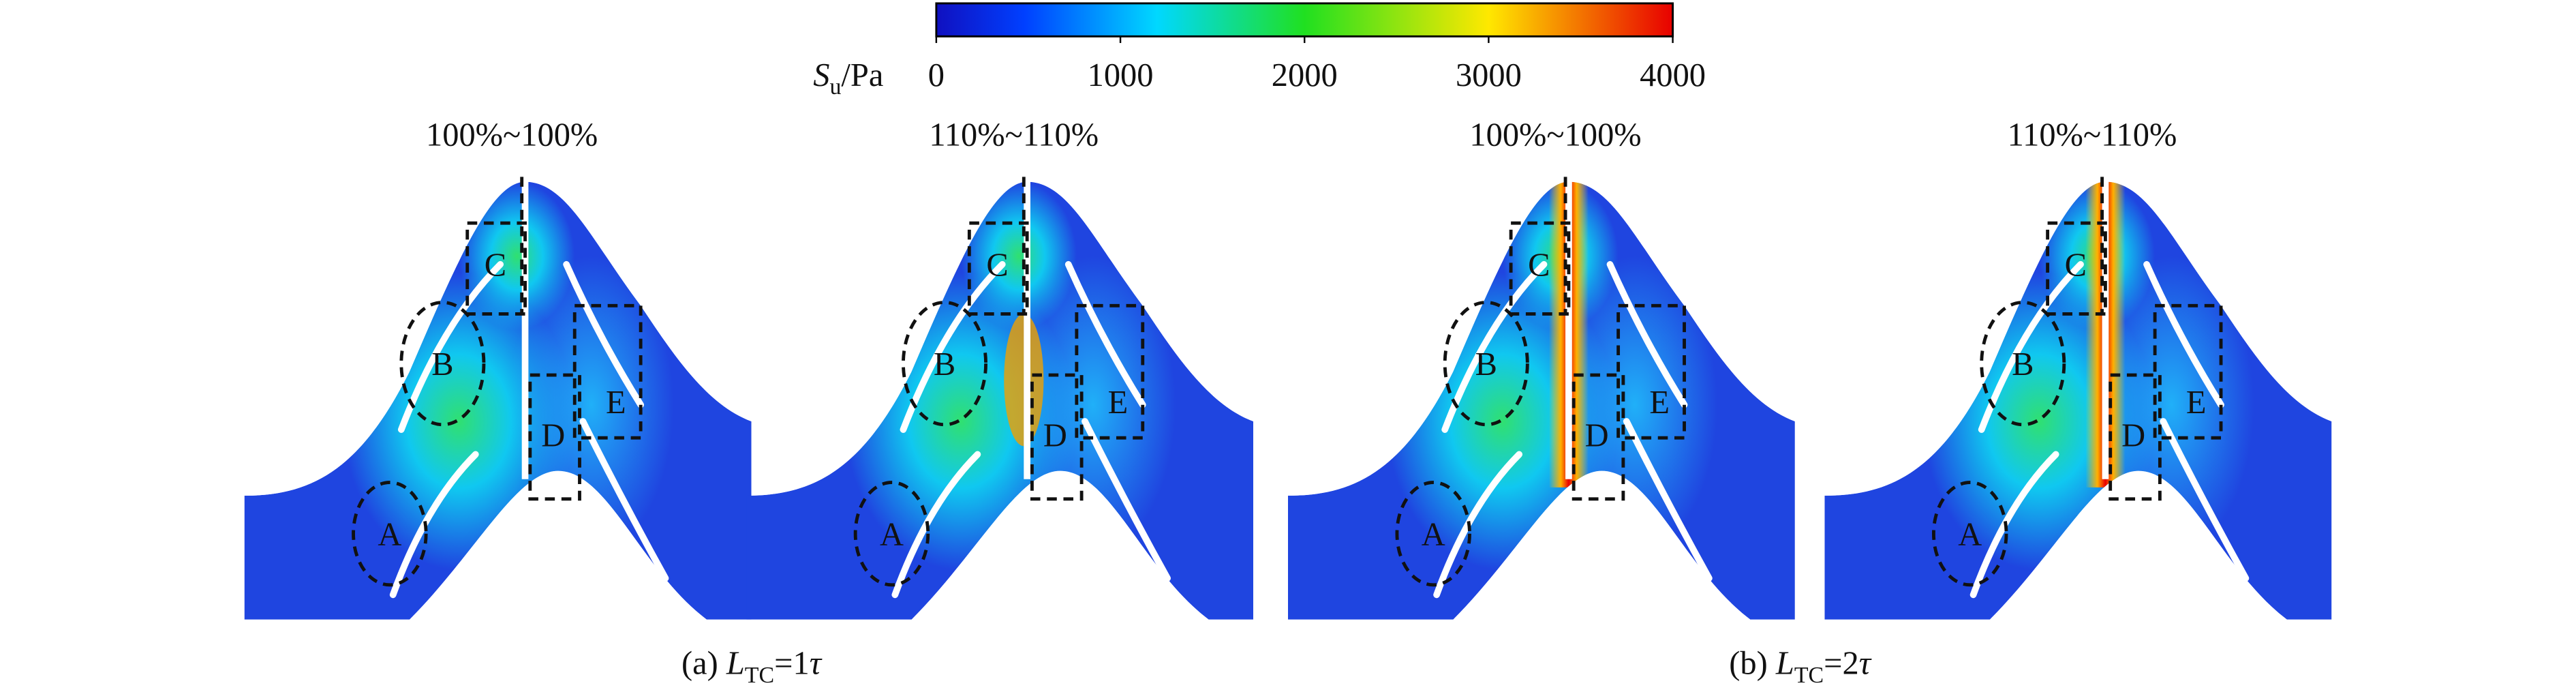 This screenshot has height=690, width=2576. I want to click on colorbar-tick-label: 1000, so click(1121, 75).